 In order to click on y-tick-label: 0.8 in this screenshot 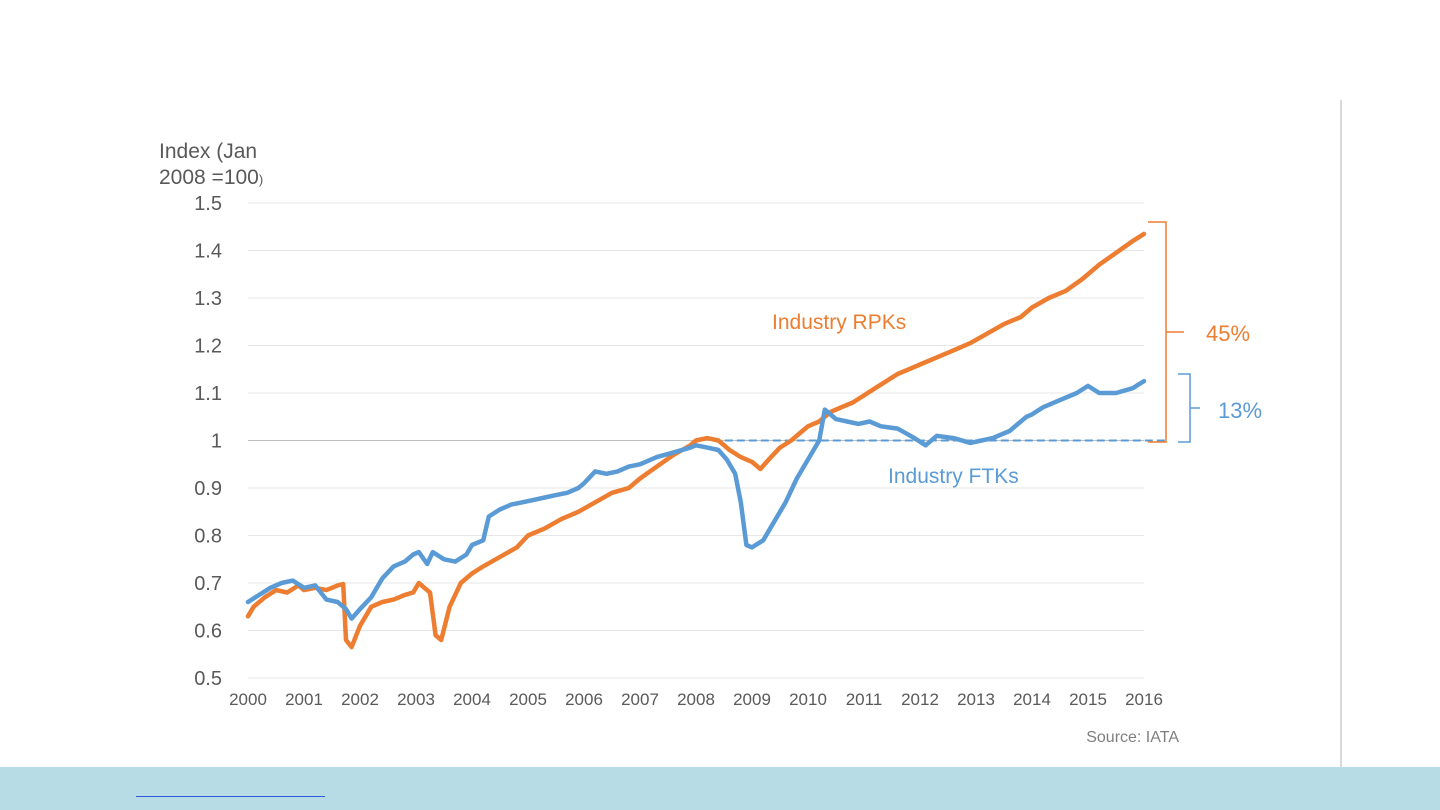, I will do `click(208, 537)`.